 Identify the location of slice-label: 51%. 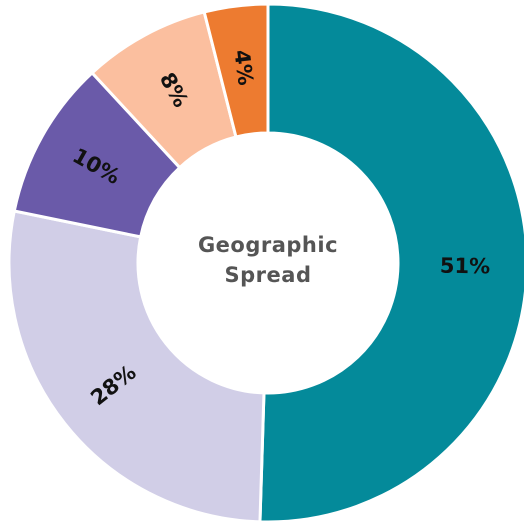
(465, 266).